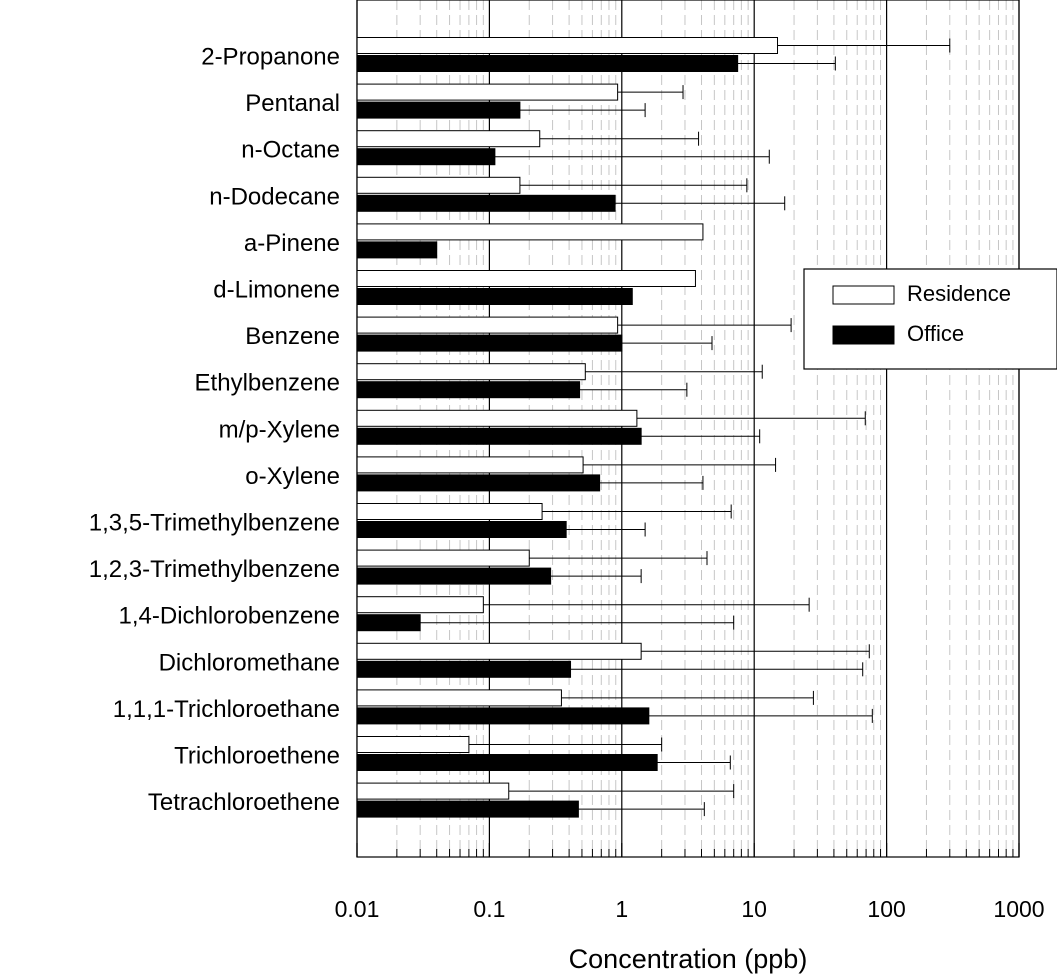 Image resolution: width=1057 pixels, height=977 pixels. I want to click on legend-label: Residence, so click(959, 293).